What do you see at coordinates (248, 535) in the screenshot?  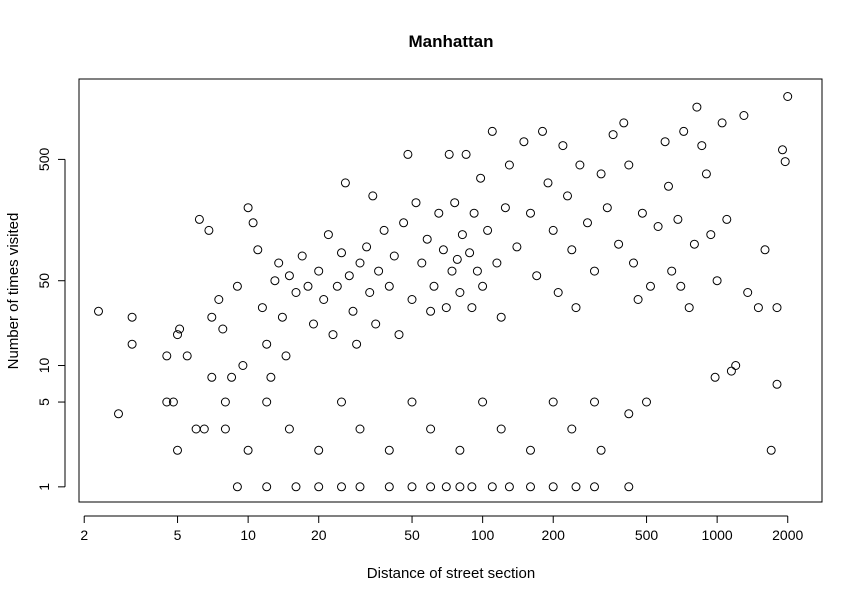 I see `x-tick-label: 10` at bounding box center [248, 535].